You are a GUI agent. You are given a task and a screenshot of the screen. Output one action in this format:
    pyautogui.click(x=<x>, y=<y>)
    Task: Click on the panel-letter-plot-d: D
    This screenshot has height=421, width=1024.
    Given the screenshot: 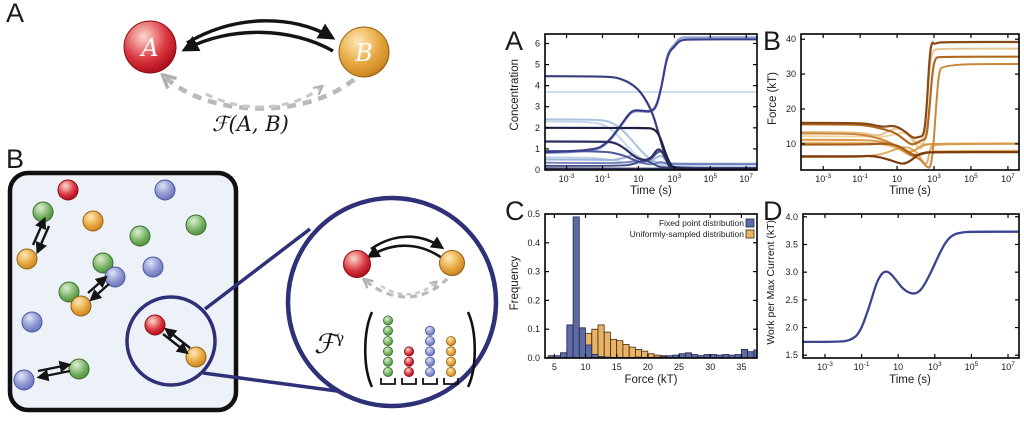 What is the action you would take?
    pyautogui.click(x=773, y=211)
    